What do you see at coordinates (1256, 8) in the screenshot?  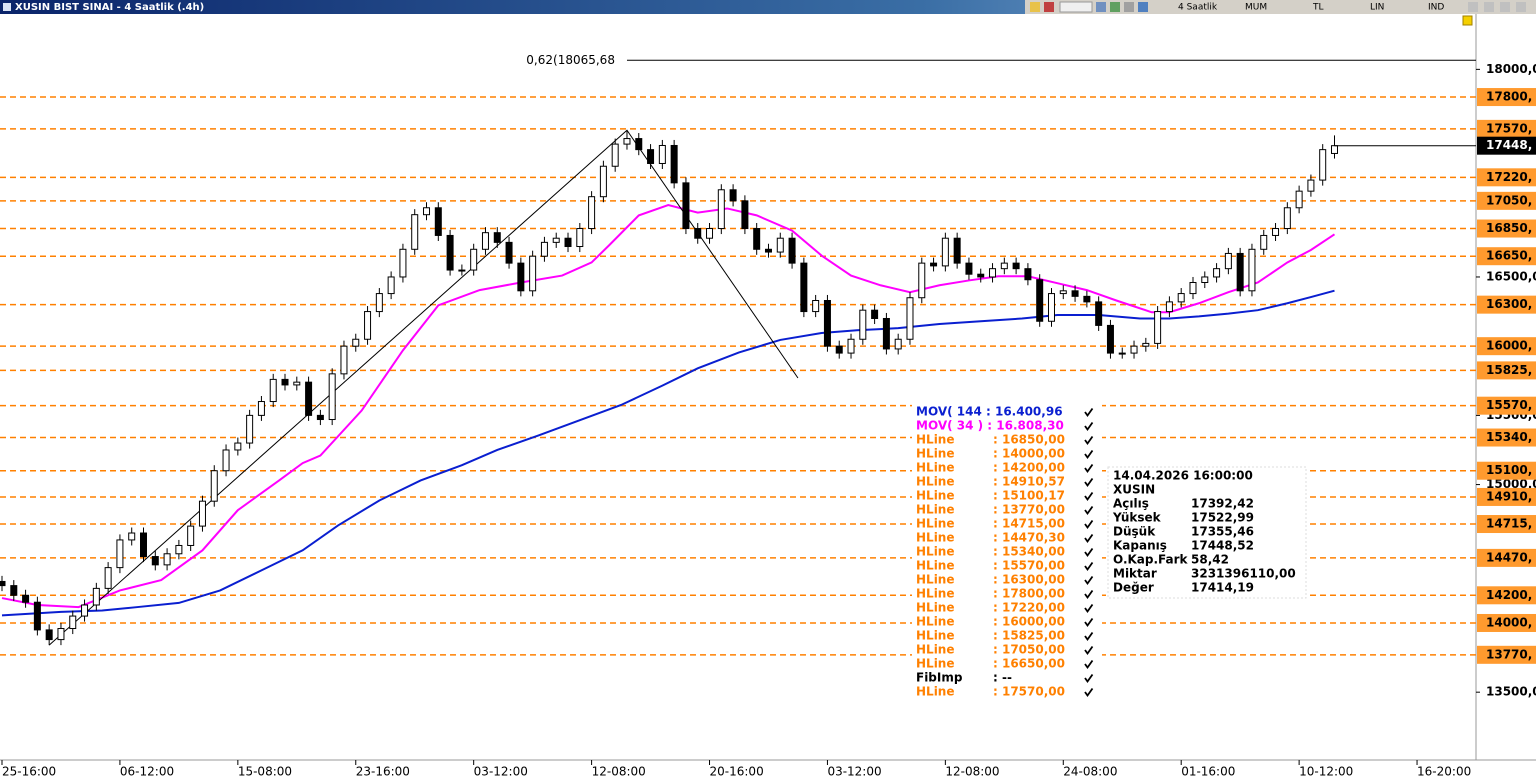 I see `toolbar-button: MUM` at bounding box center [1256, 8].